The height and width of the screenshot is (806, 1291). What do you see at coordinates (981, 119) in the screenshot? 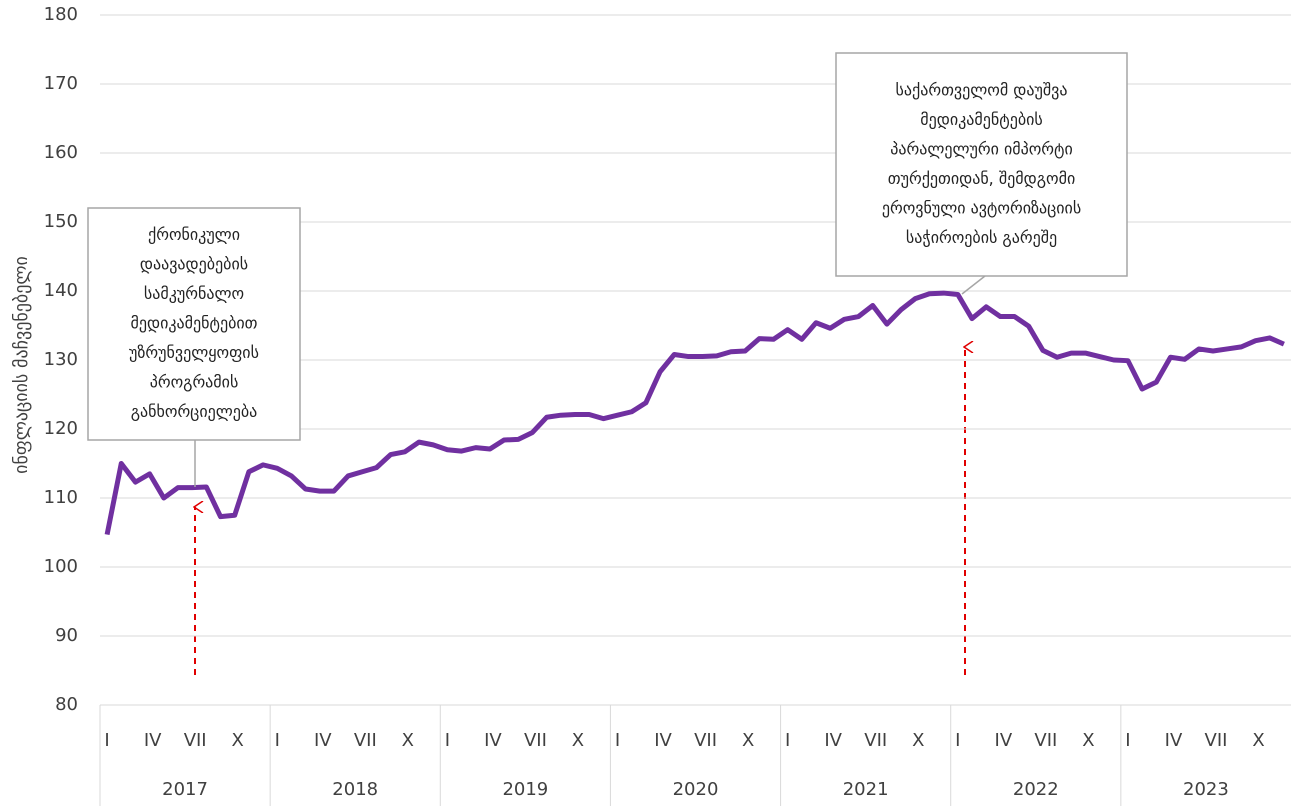
I see `annotation-text: მედიკამენტების` at bounding box center [981, 119].